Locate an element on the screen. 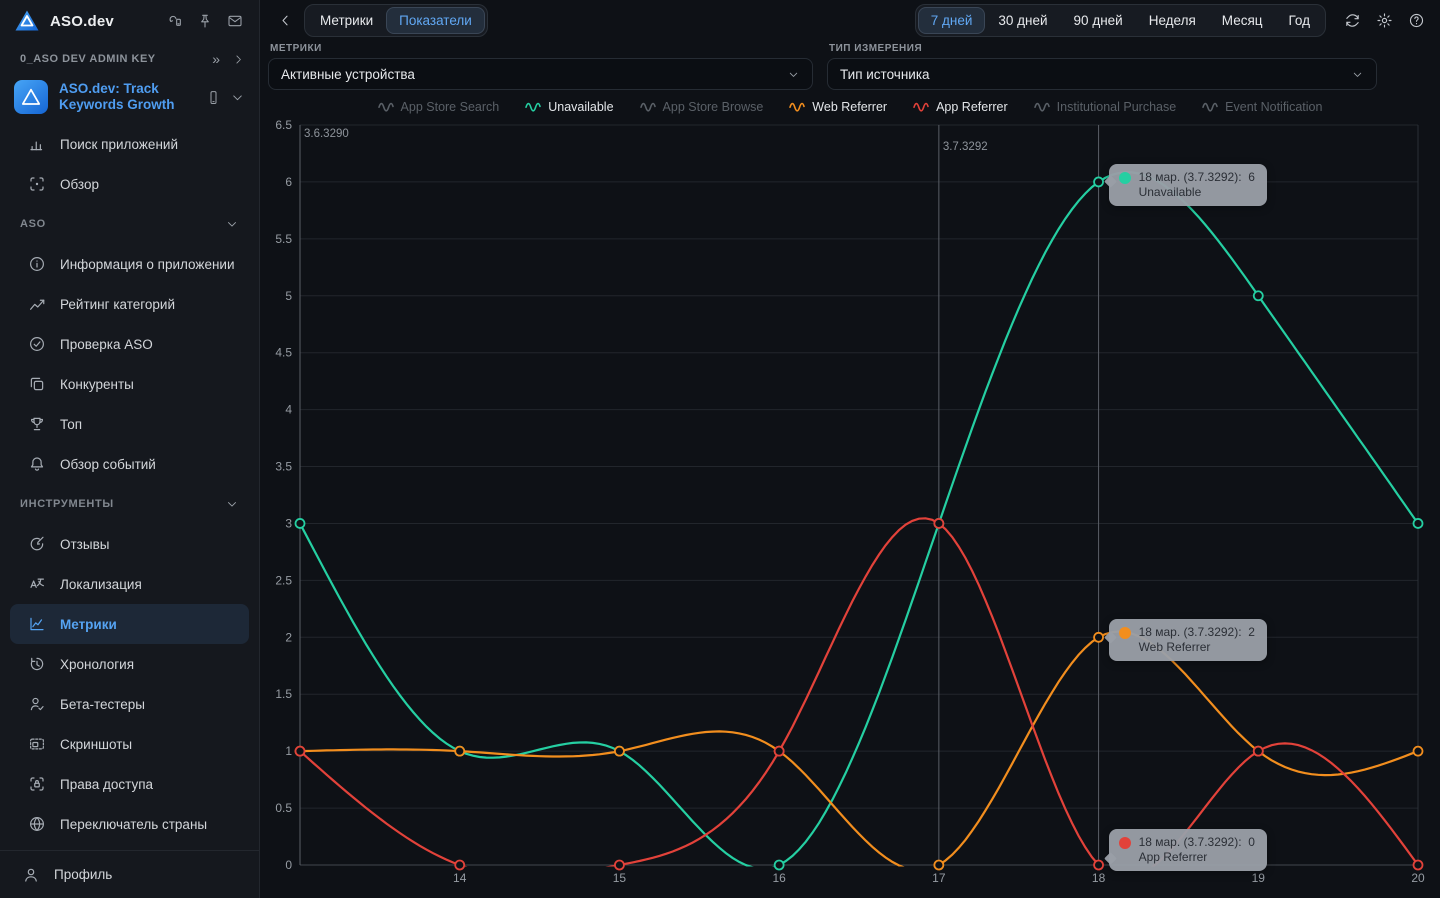 Image resolution: width=1440 pixels, height=898 pixels. app-entry: ASO.dev: Track Keywords Growth is located at coordinates (129, 96).